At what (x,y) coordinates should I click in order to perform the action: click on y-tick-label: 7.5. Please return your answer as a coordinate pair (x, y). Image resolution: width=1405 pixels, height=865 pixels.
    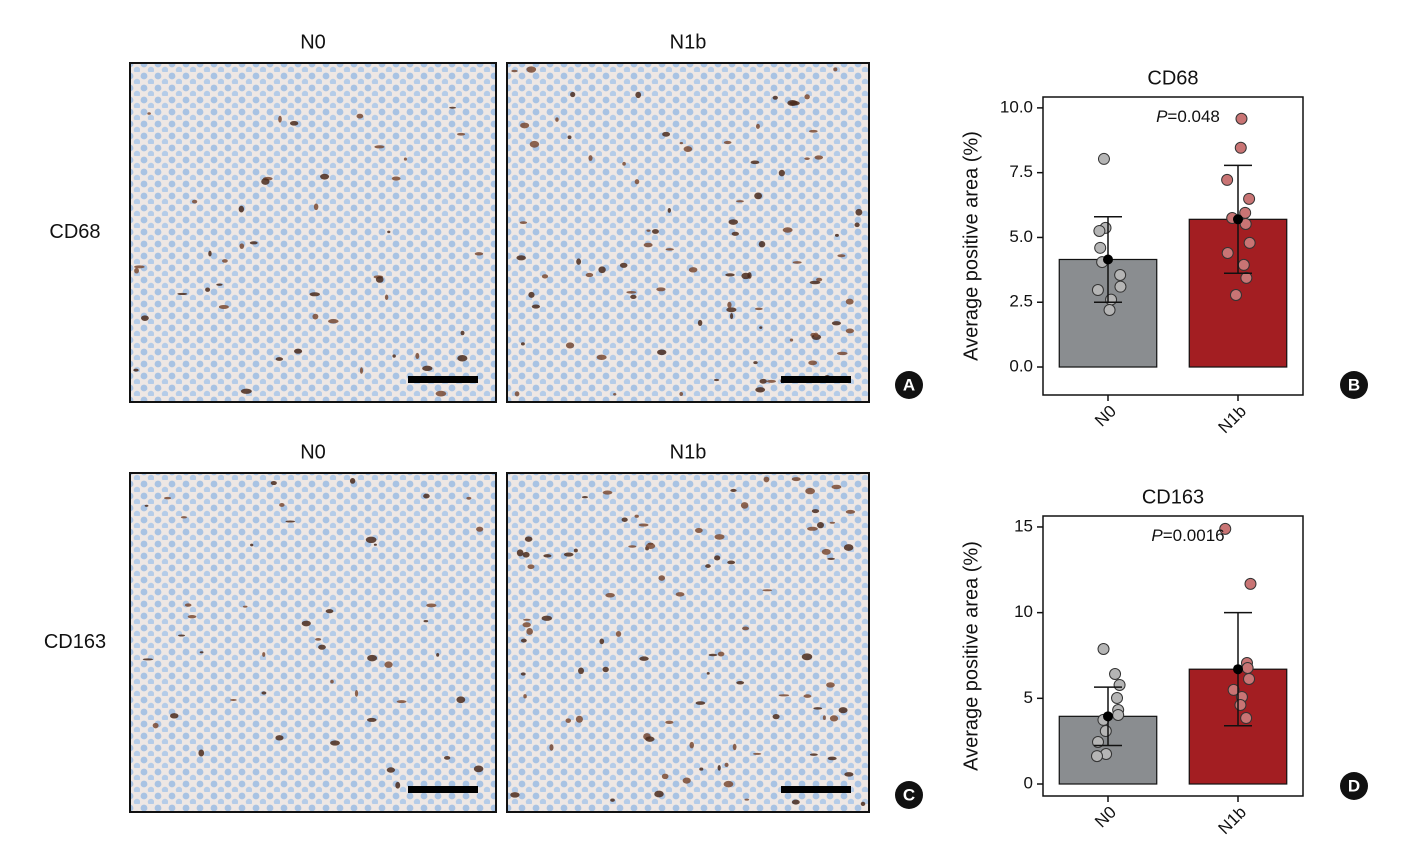
    Looking at the image, I should click on (1021, 171).